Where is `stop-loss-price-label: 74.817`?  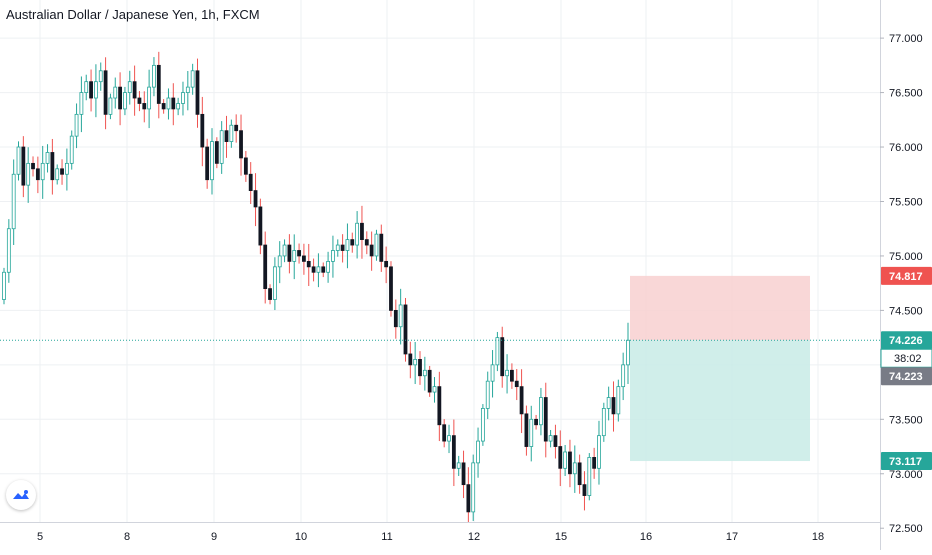
stop-loss-price-label: 74.817 is located at coordinates (906, 275).